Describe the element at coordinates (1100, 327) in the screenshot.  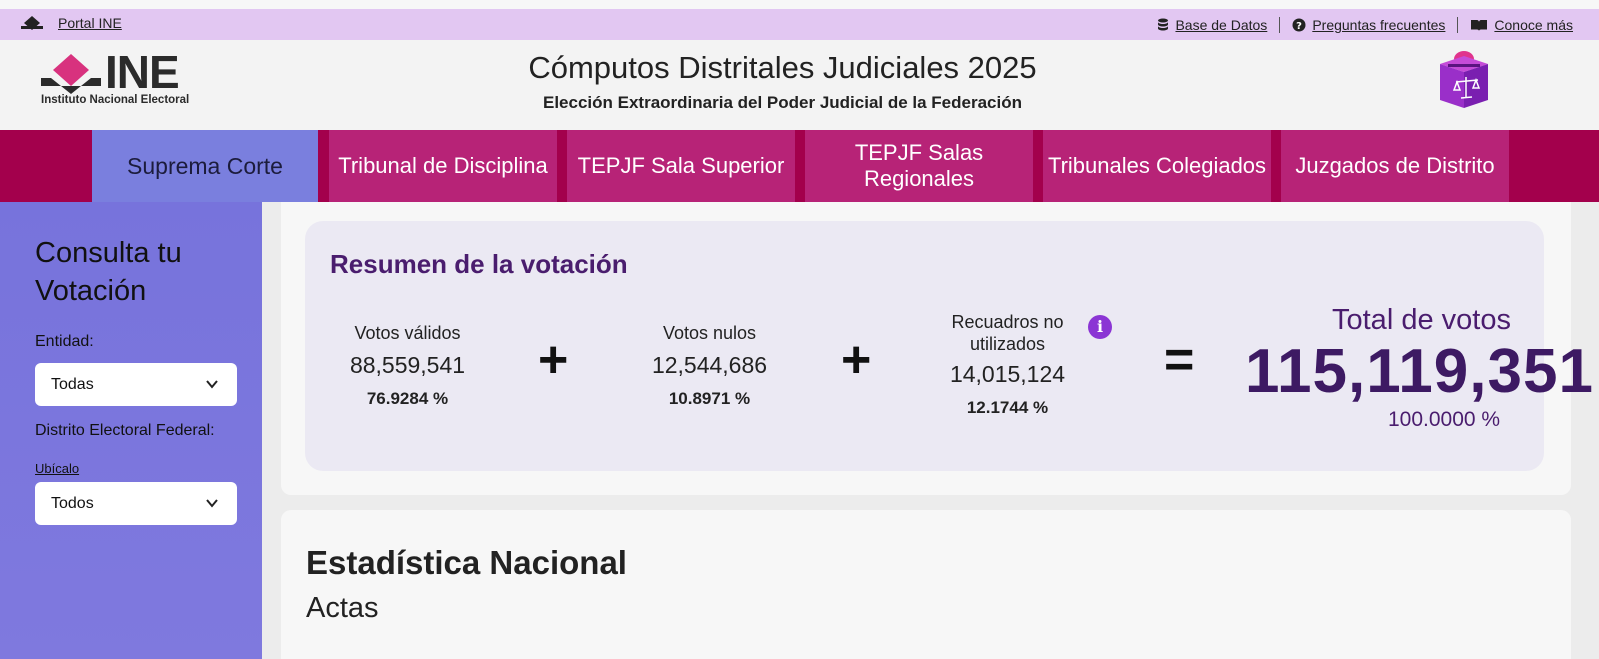
I see `info-icon: i` at that location.